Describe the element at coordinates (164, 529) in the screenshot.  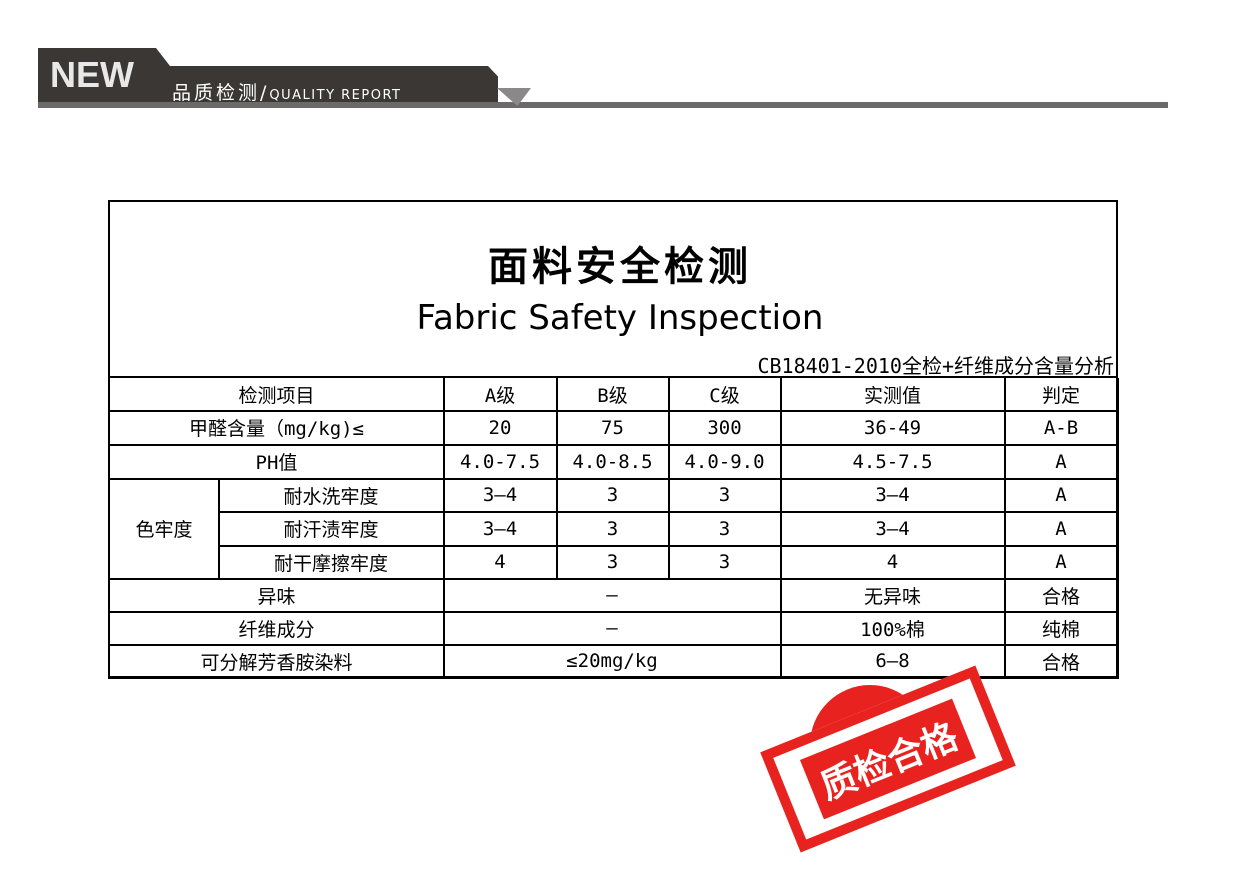
I see `group-cell: 色牢度` at that location.